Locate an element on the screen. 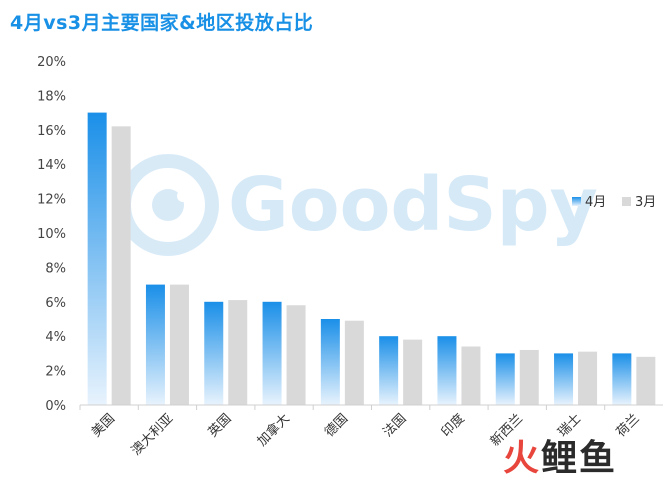 Image resolution: width=671 pixels, height=480 pixels. legend-label-apr: 4月 is located at coordinates (595, 202).